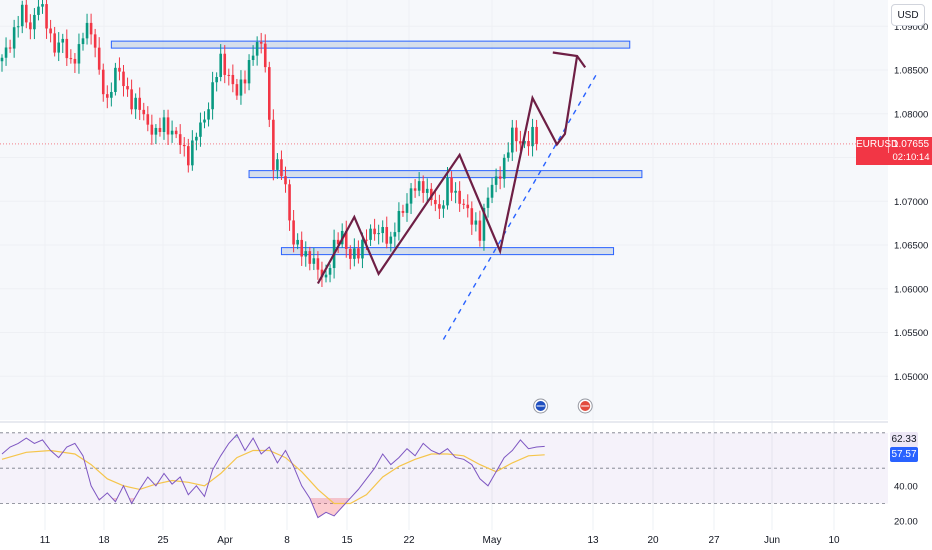  I want to click on rsi-line, so click(273, 476).